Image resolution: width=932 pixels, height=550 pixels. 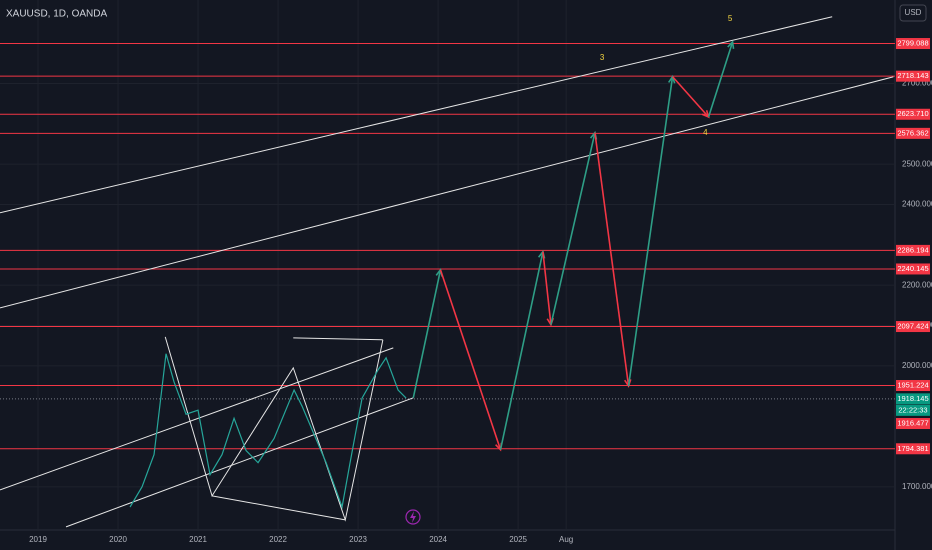 I want to click on last-close-label: 1916.477, so click(x=912, y=423).